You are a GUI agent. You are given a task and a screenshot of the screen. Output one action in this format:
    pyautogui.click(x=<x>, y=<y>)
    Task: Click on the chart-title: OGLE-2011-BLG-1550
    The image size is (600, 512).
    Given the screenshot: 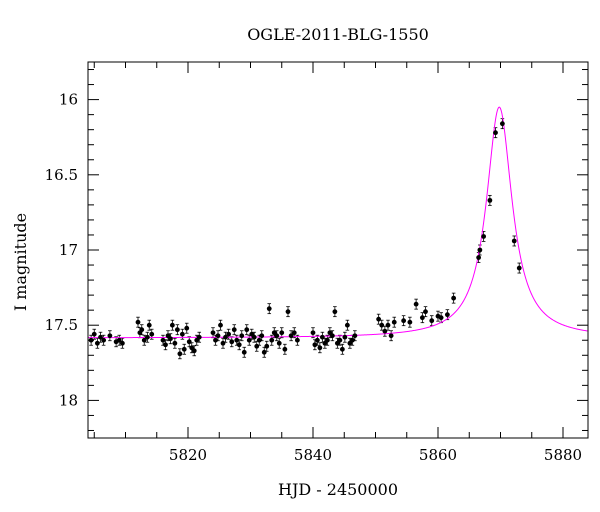 What is the action you would take?
    pyautogui.click(x=338, y=34)
    